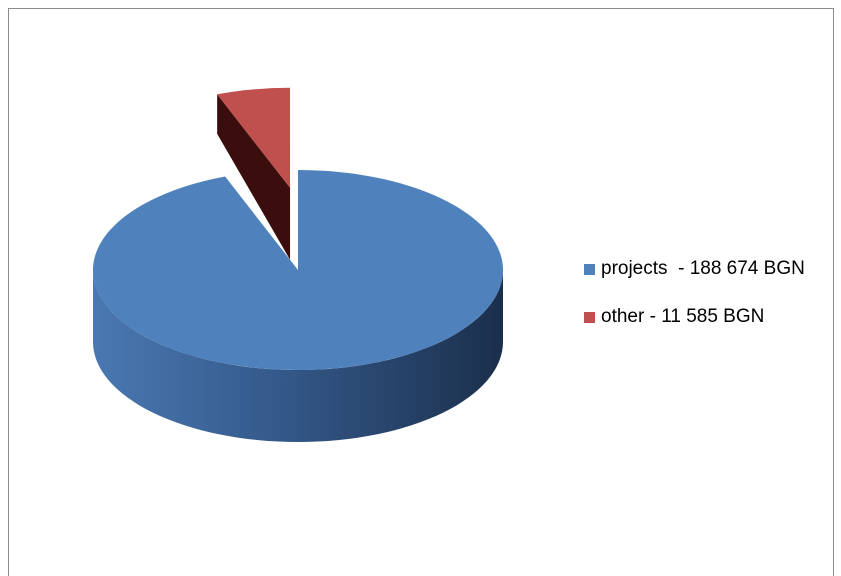 The width and height of the screenshot is (841, 576). I want to click on legend-swatch-projects, so click(589, 269).